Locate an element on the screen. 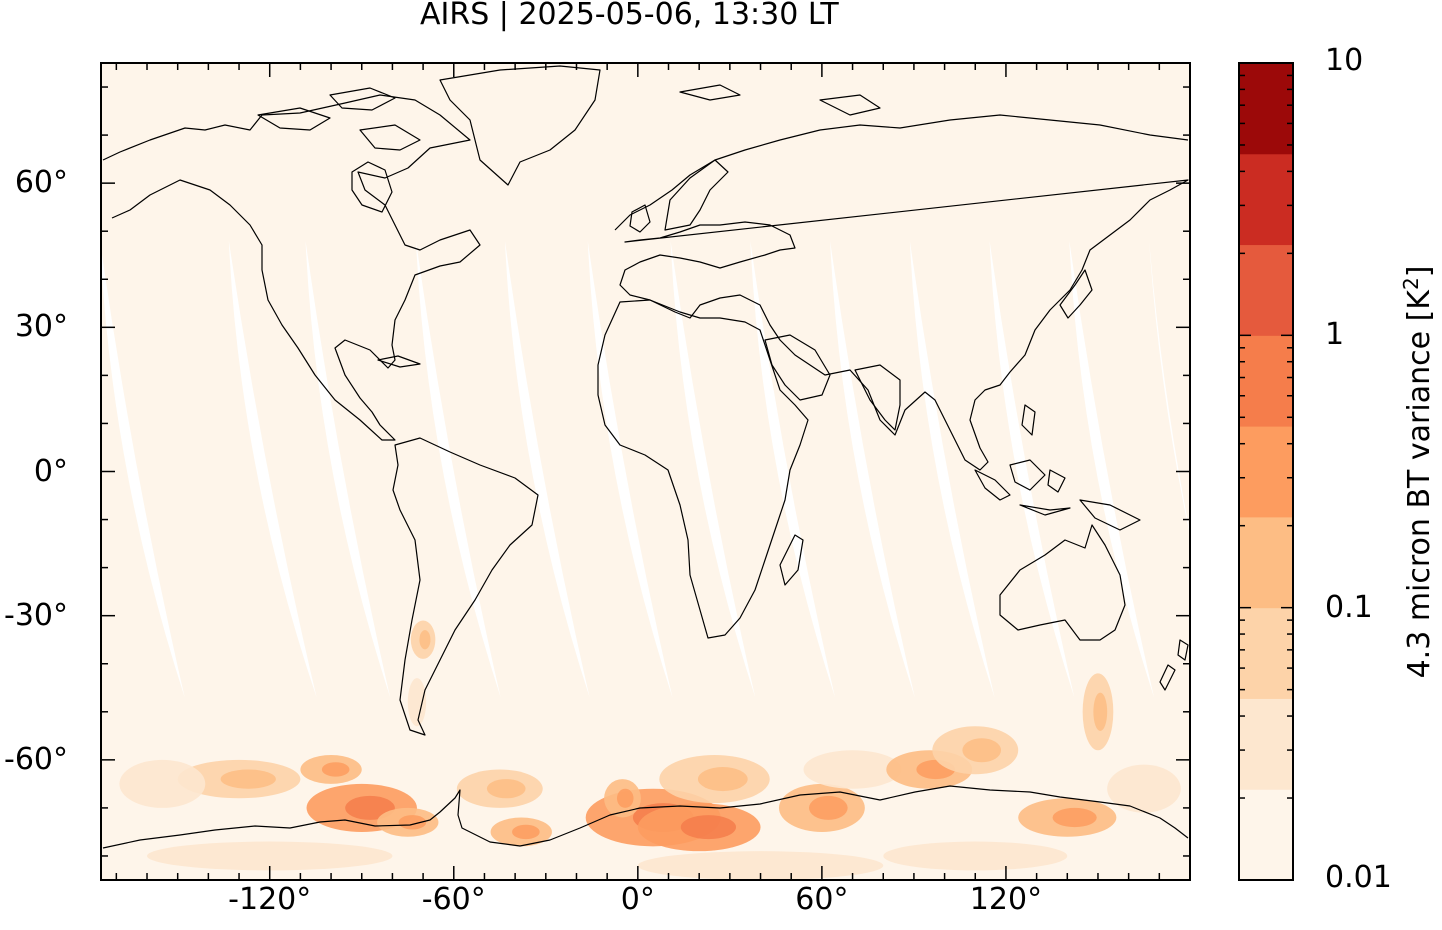 The height and width of the screenshot is (930, 1442). x-tick-label: 0° is located at coordinates (637, 899).